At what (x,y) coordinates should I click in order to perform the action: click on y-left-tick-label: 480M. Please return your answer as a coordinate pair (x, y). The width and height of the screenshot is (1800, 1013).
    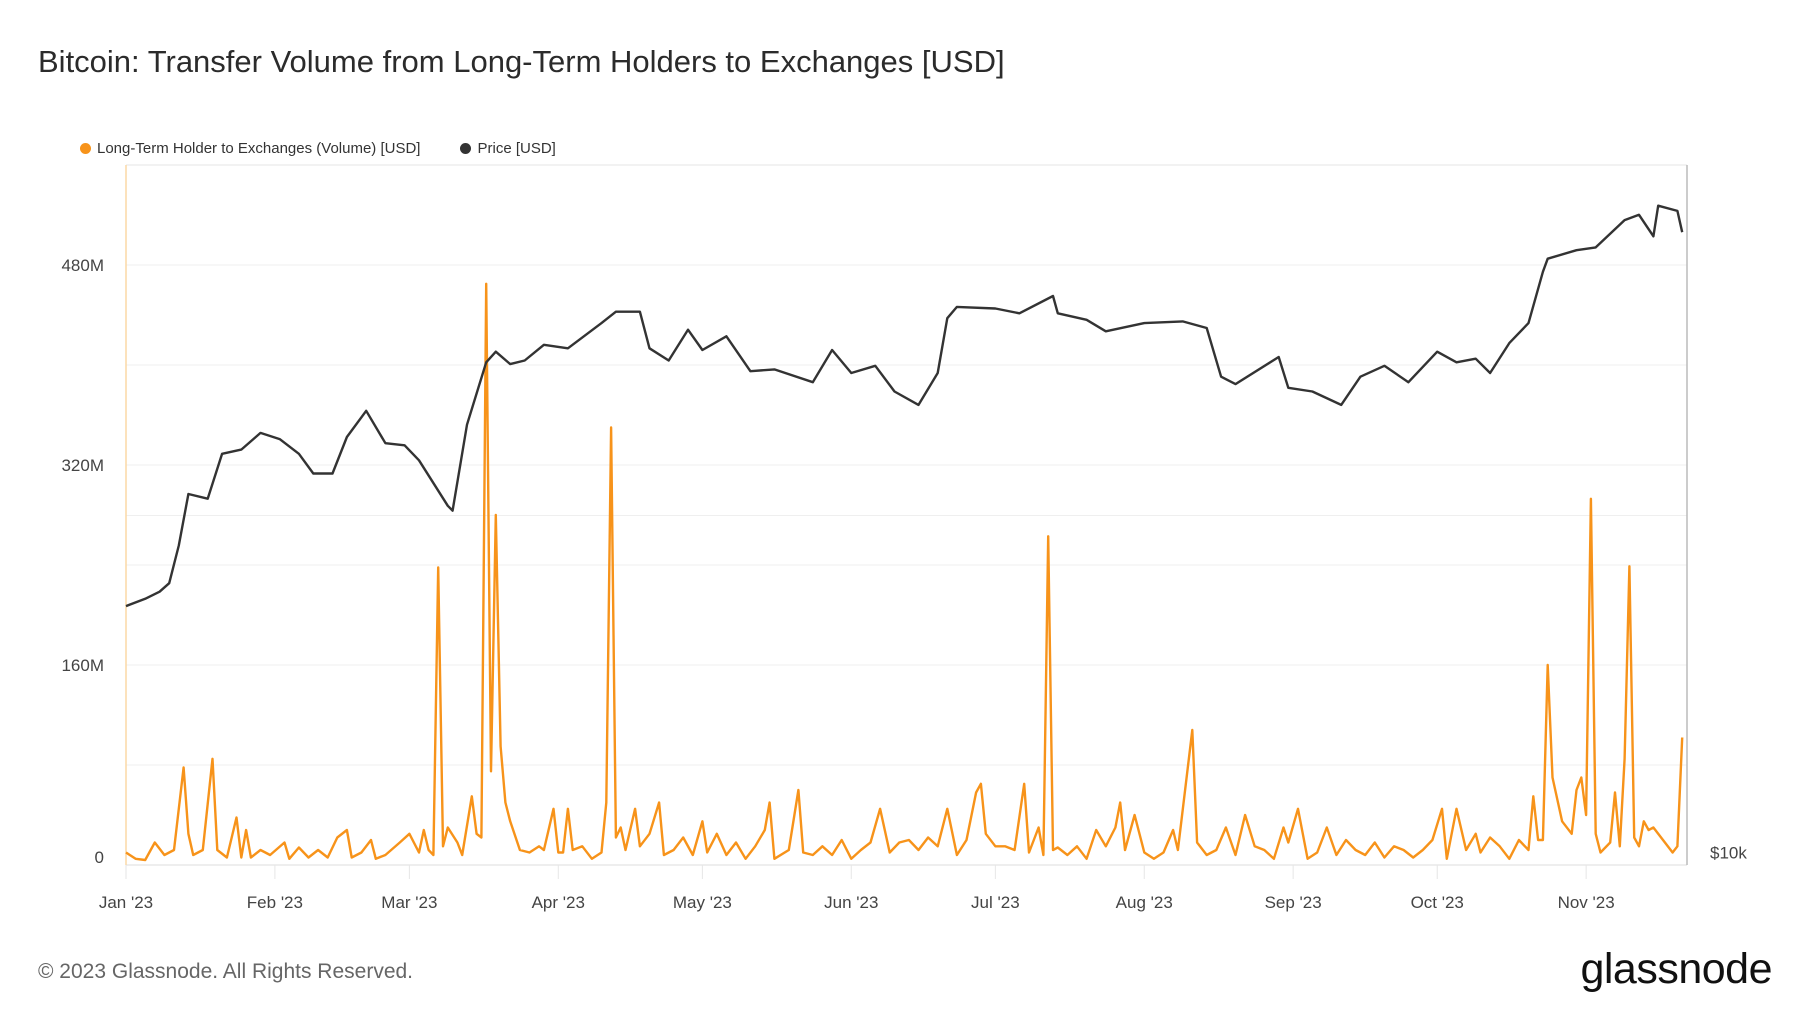
    Looking at the image, I should click on (82, 265).